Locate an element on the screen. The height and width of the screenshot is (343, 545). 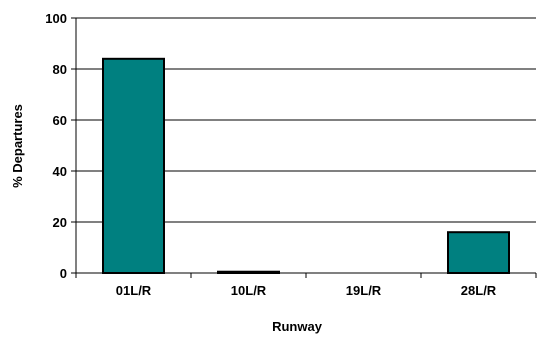
x-tick-label: 28L/R is located at coordinates (479, 290).